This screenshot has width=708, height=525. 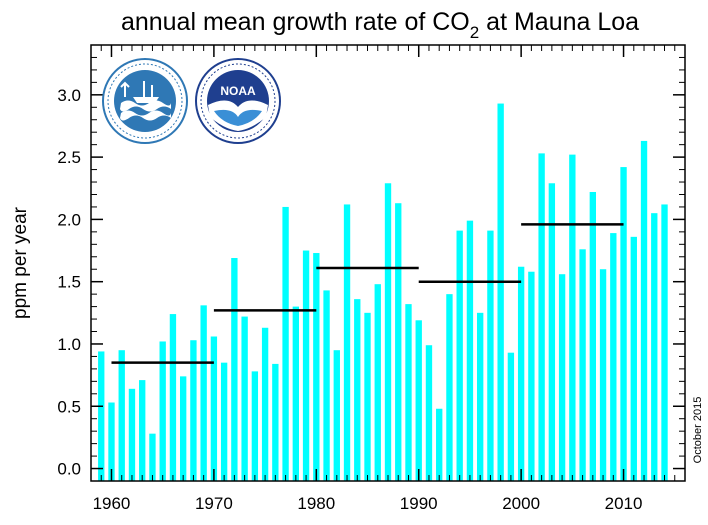 What do you see at coordinates (238, 101) in the screenshot?
I see `noaa-logo: NOAA` at bounding box center [238, 101].